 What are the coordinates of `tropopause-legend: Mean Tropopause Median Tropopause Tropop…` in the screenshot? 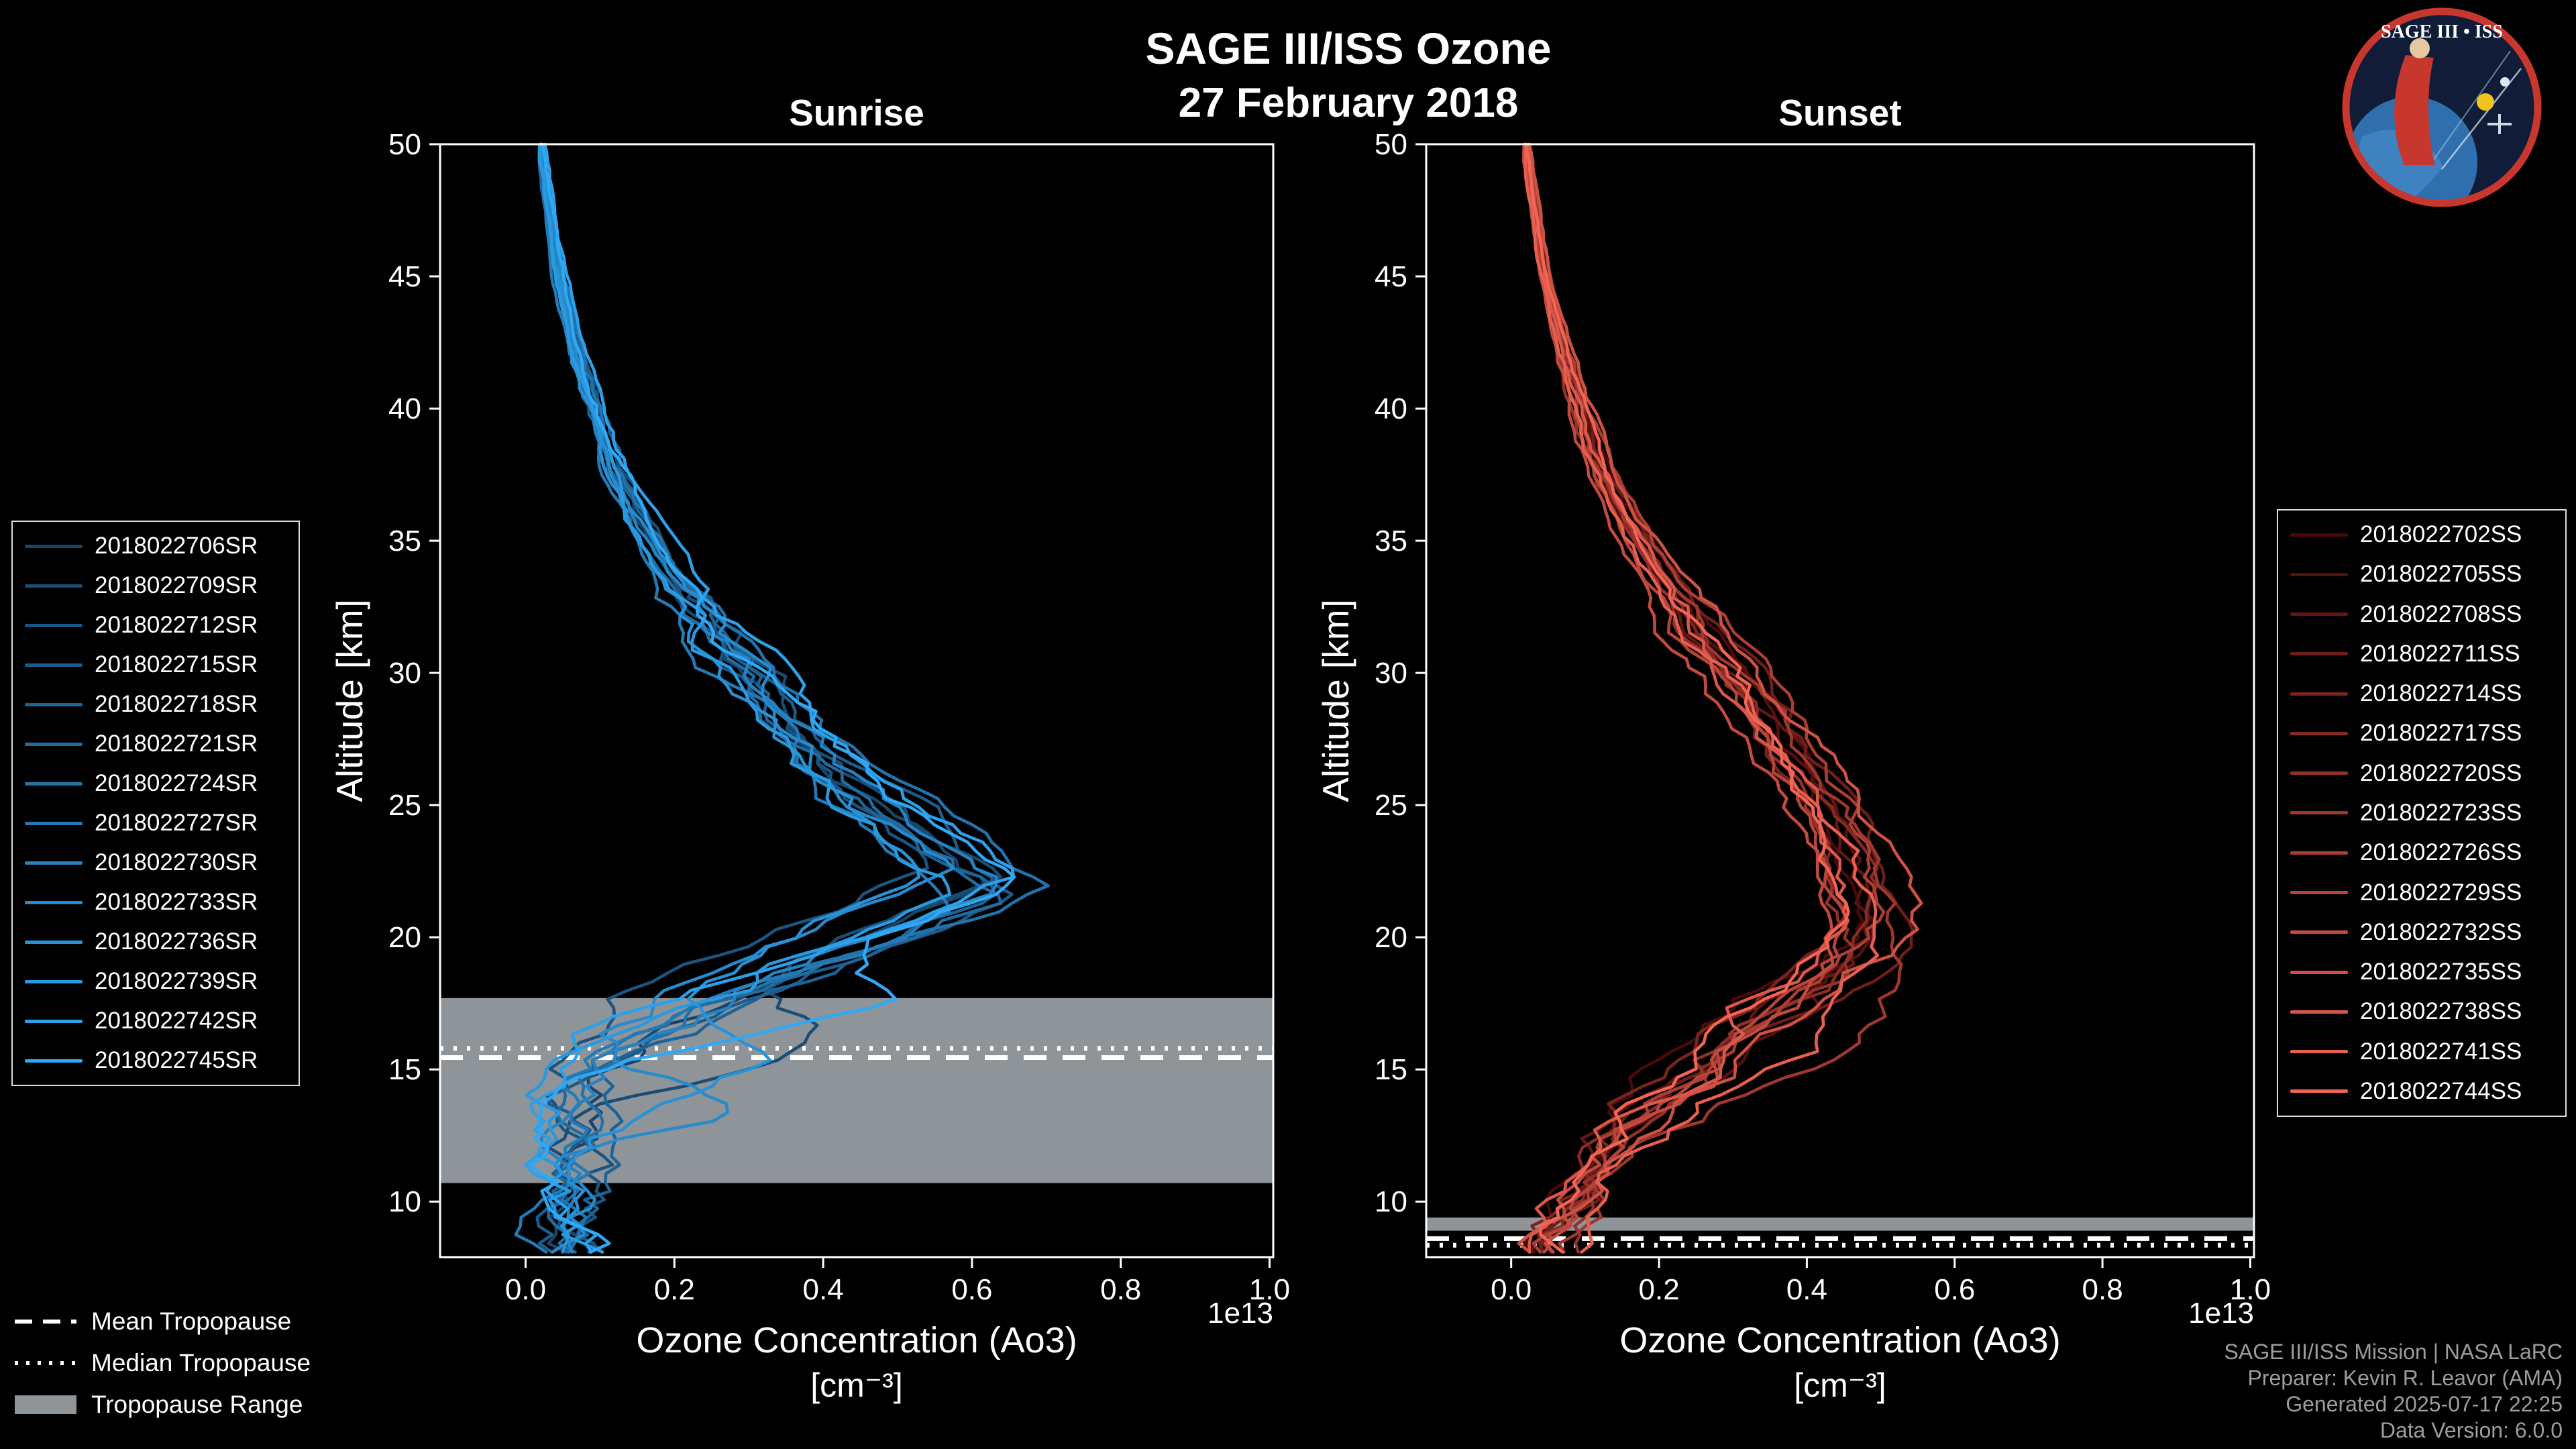 It's located at (163, 1363).